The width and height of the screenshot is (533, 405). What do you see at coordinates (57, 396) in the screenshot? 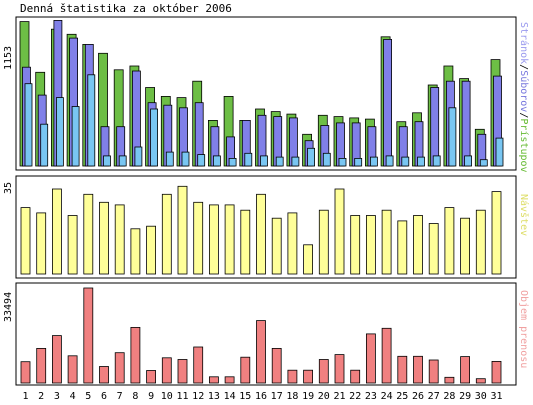
I see `day-label: 3` at bounding box center [57, 396].